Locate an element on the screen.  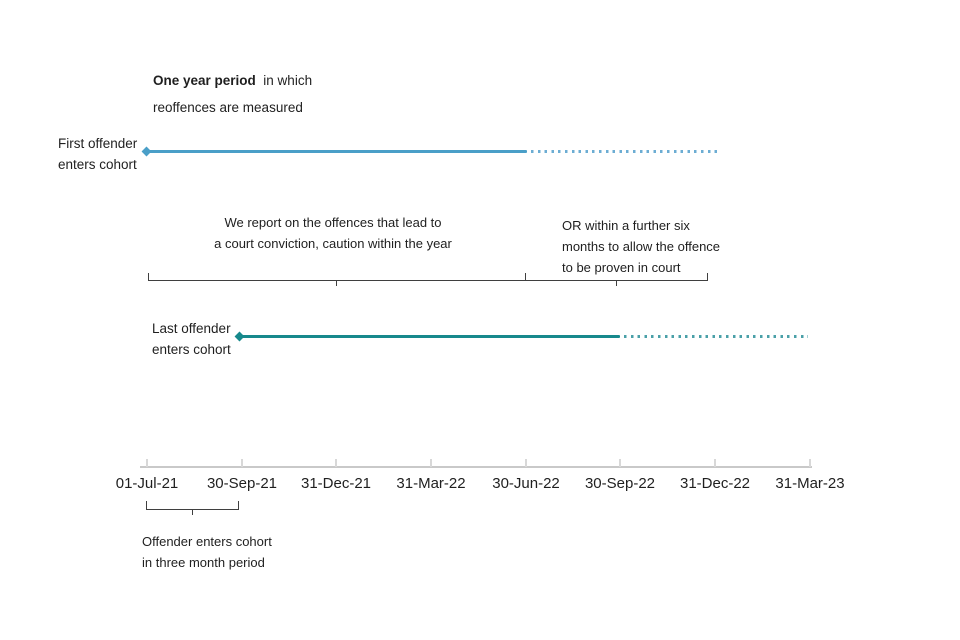
last-offender-label-line1: Last offender is located at coordinates (191, 328).